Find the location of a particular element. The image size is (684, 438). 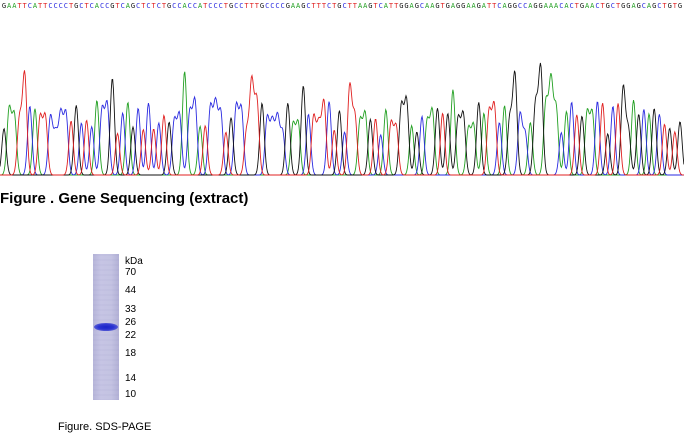

marker-label-44: 44 is located at coordinates (131, 290).